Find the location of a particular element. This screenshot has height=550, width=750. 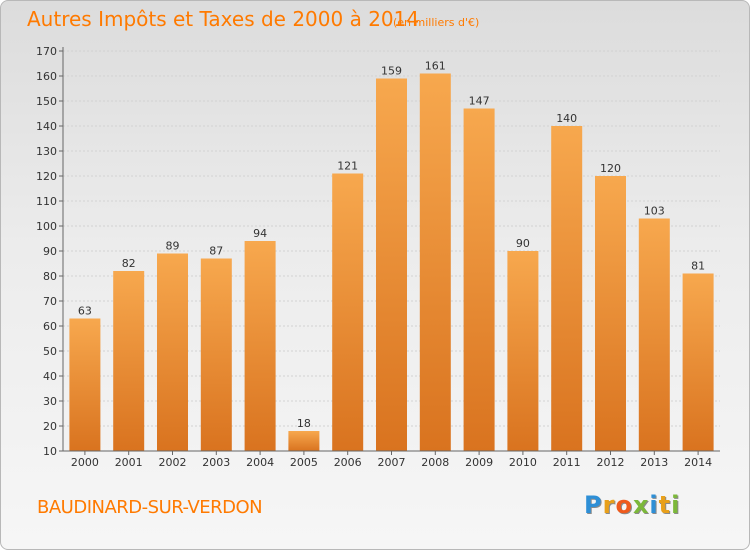

logo-letter: P is located at coordinates (593, 505).